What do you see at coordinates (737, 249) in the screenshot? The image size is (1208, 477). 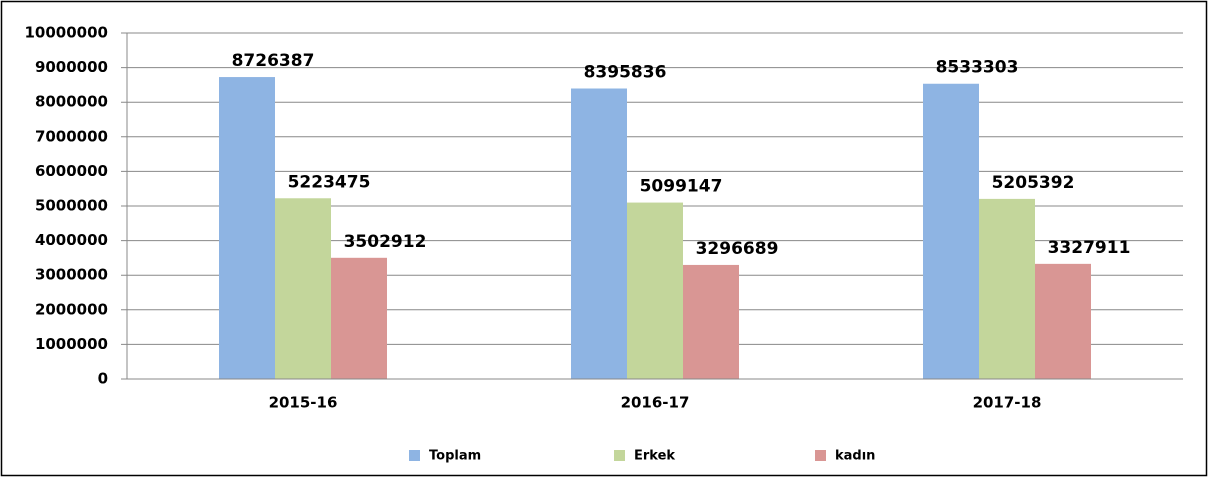 I see `data-label: 3296689` at bounding box center [737, 249].